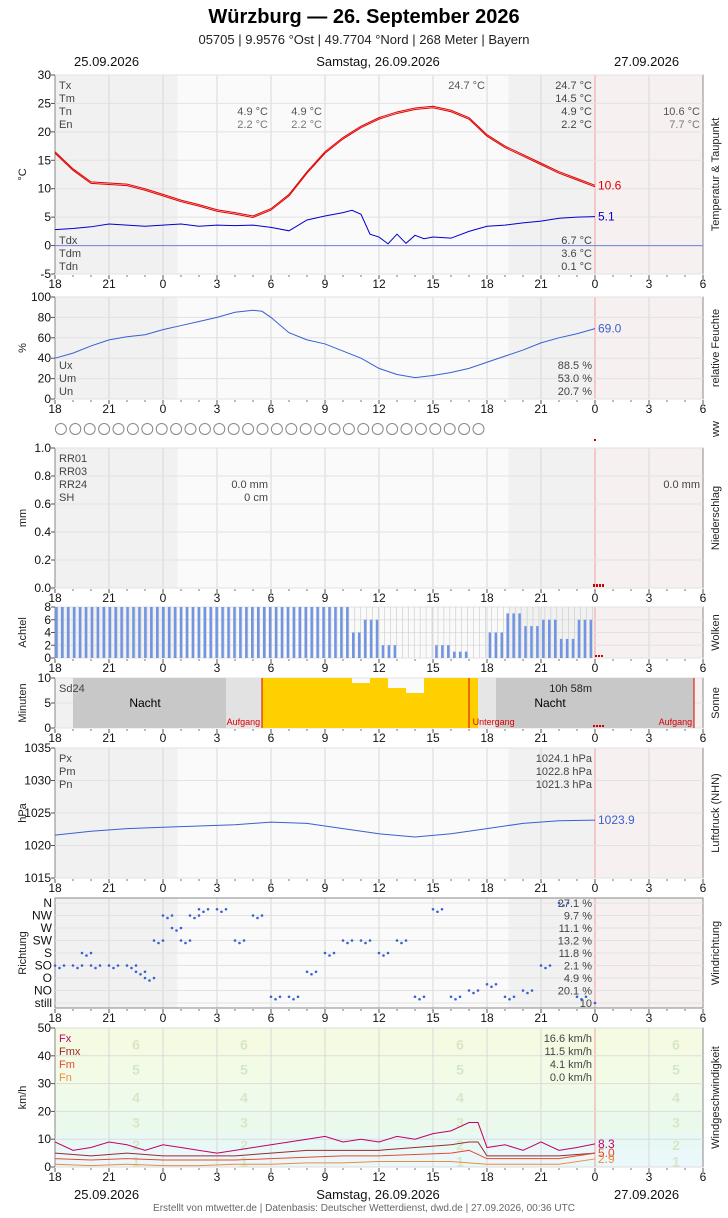 Image resolution: width=728 pixels, height=1218 pixels. Describe the element at coordinates (378, 1194) in the screenshot. I see `date-center-bottom: Samstag, 26.09.2026` at that location.